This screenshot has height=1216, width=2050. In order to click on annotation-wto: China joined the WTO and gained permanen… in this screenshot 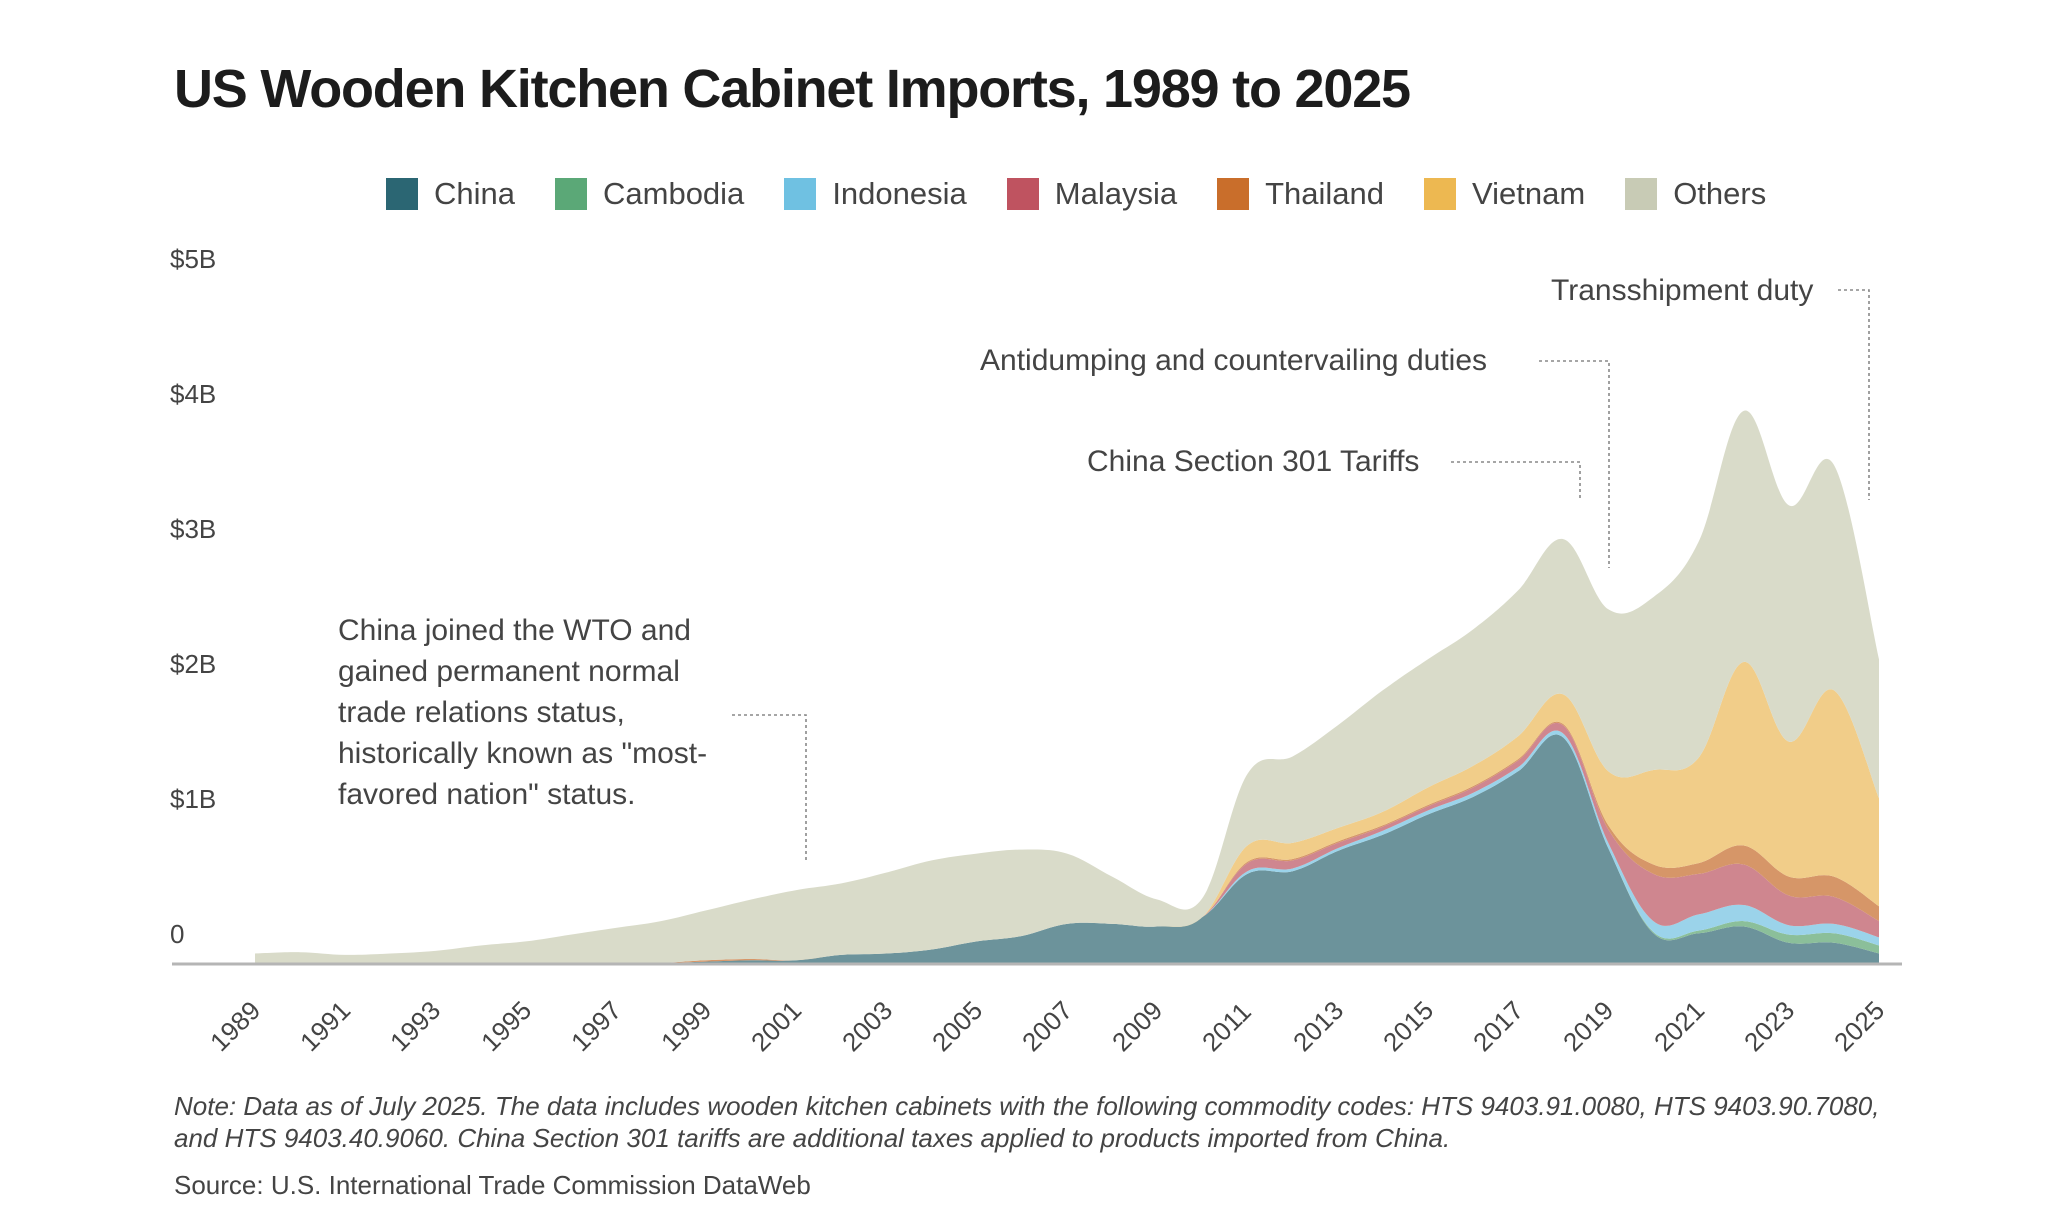, I will do `click(522, 712)`.